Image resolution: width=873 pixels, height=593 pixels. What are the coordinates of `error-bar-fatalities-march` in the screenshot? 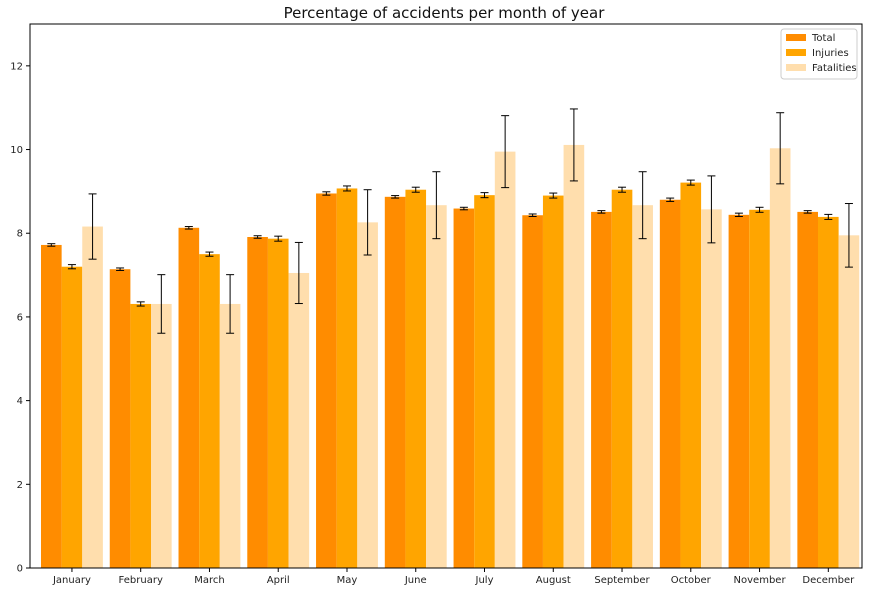 It's located at (230, 304).